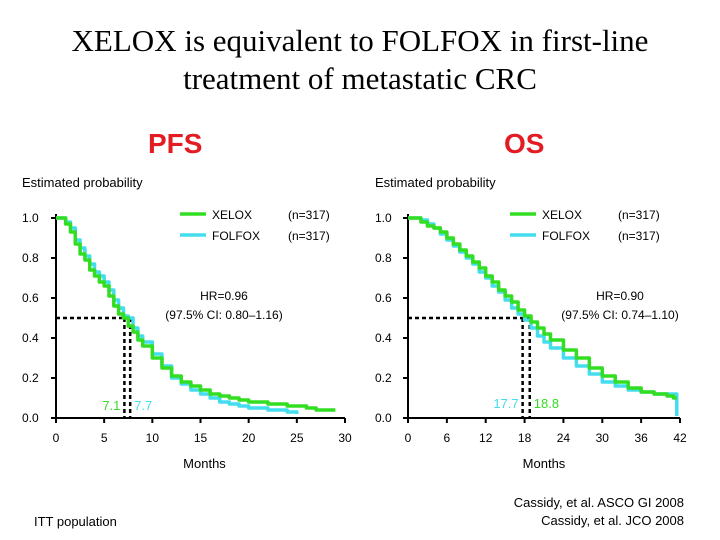  Describe the element at coordinates (223, 315) in the screenshot. I see `pfs-hr-ci-label: (97.5% CI: 0.80–1.16)` at that location.